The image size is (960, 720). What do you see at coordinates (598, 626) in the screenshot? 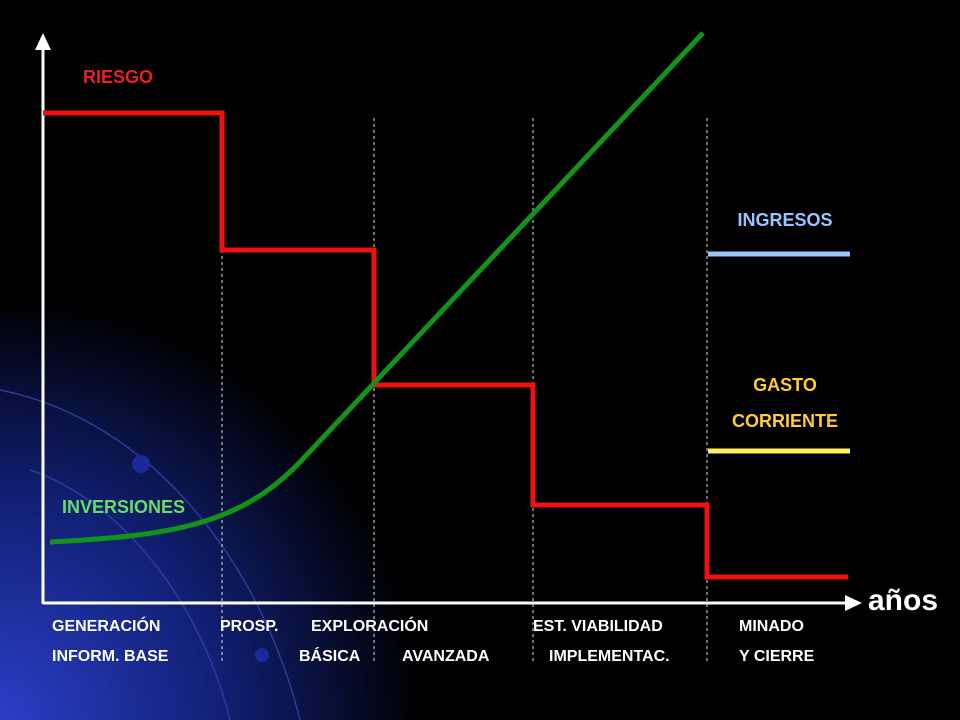
I see `phase-label: EST. VIABILIDAD` at bounding box center [598, 626].